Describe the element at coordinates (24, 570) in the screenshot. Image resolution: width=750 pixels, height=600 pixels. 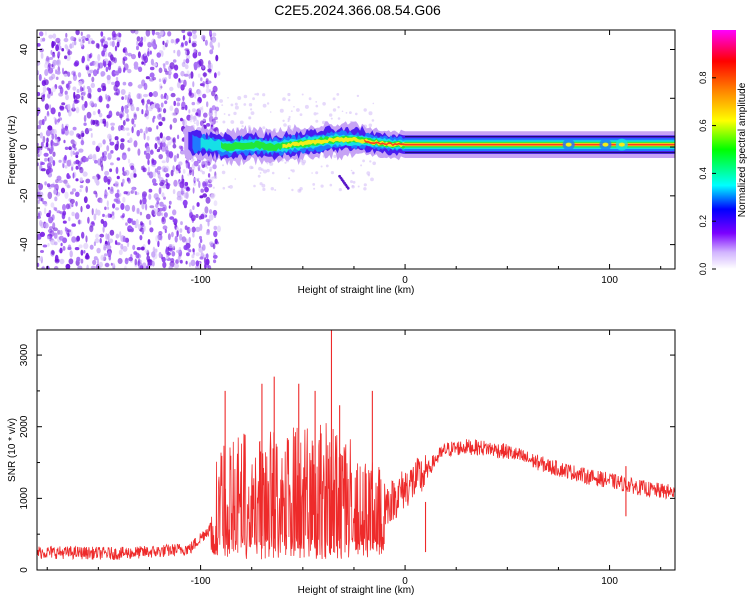
I see `y-tick-label: 0` at that location.